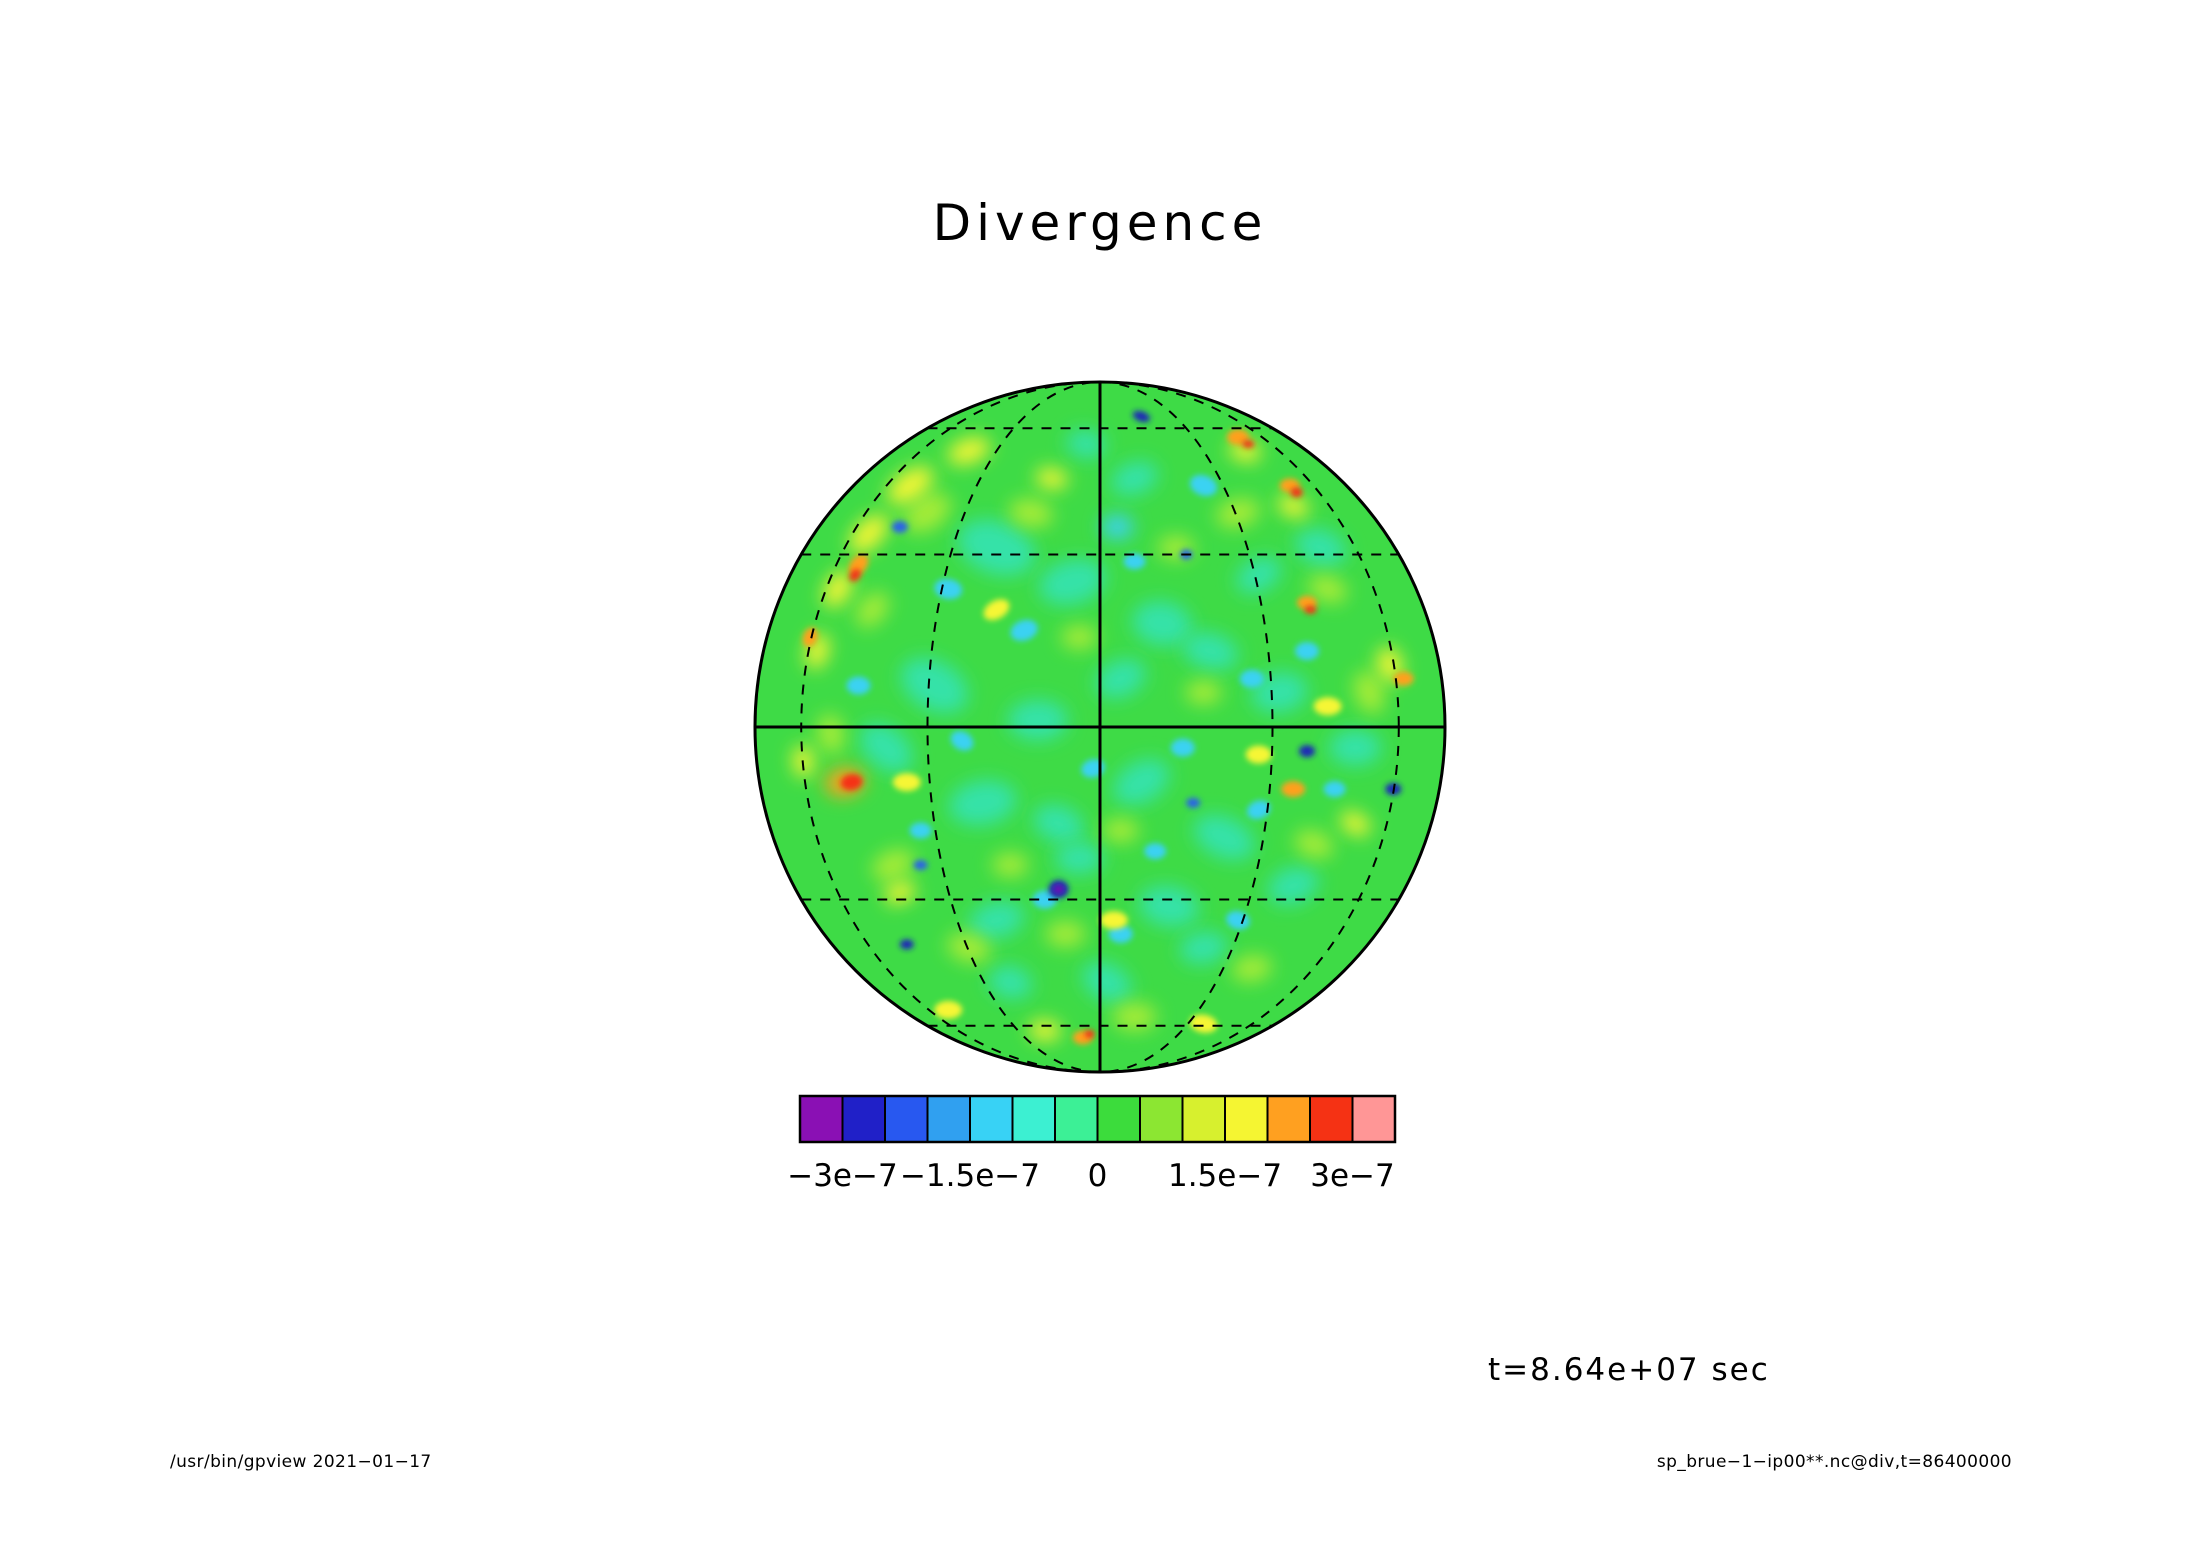 The height and width of the screenshot is (1546, 2188). I want to click on colorbar-tick-label: −1.5e−7, so click(970, 1176).